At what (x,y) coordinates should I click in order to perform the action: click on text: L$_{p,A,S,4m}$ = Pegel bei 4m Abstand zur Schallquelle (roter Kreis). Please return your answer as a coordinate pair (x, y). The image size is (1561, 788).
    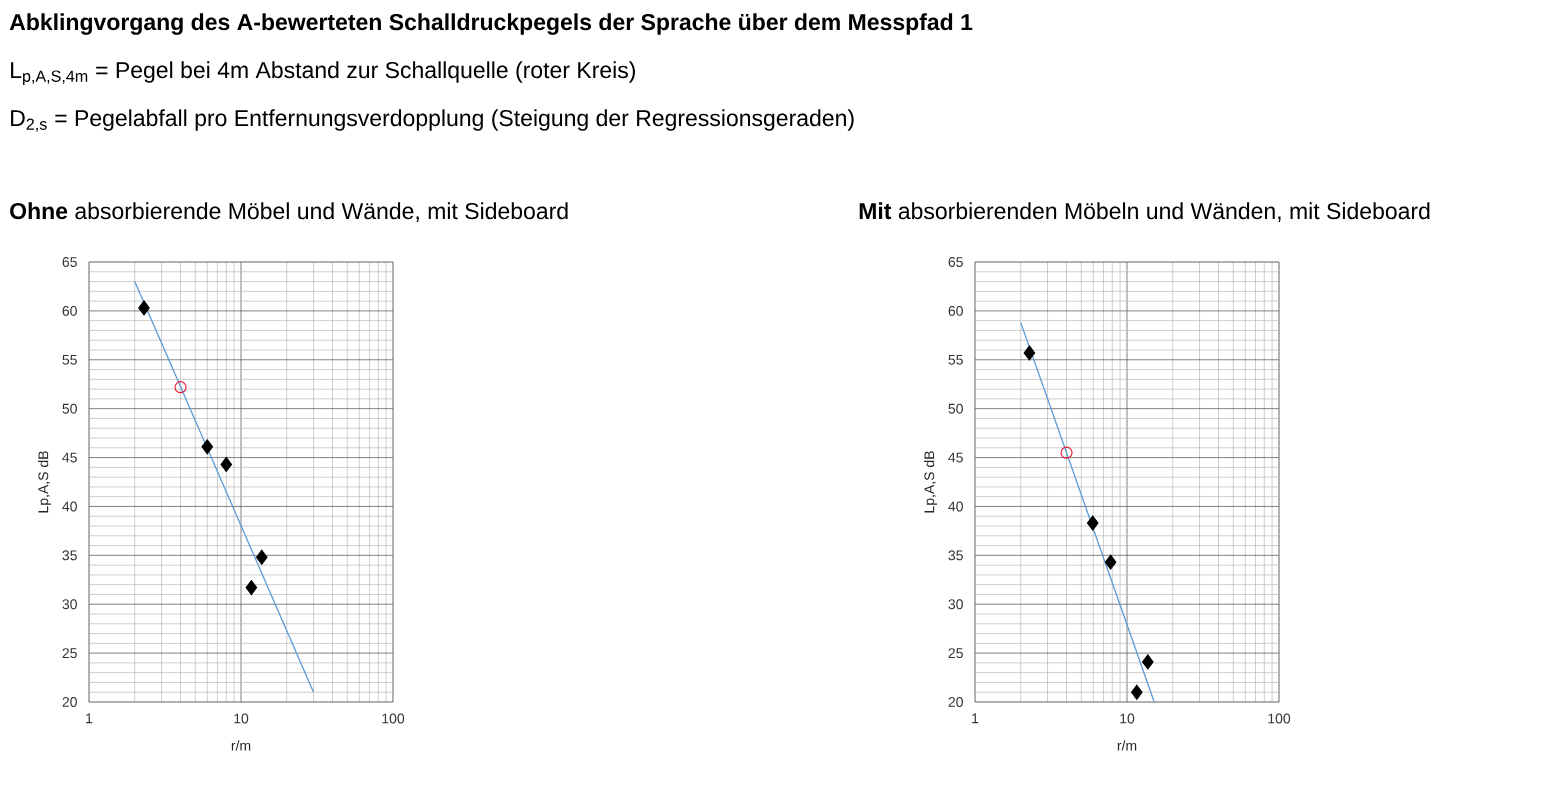
    Looking at the image, I should click on (323, 73).